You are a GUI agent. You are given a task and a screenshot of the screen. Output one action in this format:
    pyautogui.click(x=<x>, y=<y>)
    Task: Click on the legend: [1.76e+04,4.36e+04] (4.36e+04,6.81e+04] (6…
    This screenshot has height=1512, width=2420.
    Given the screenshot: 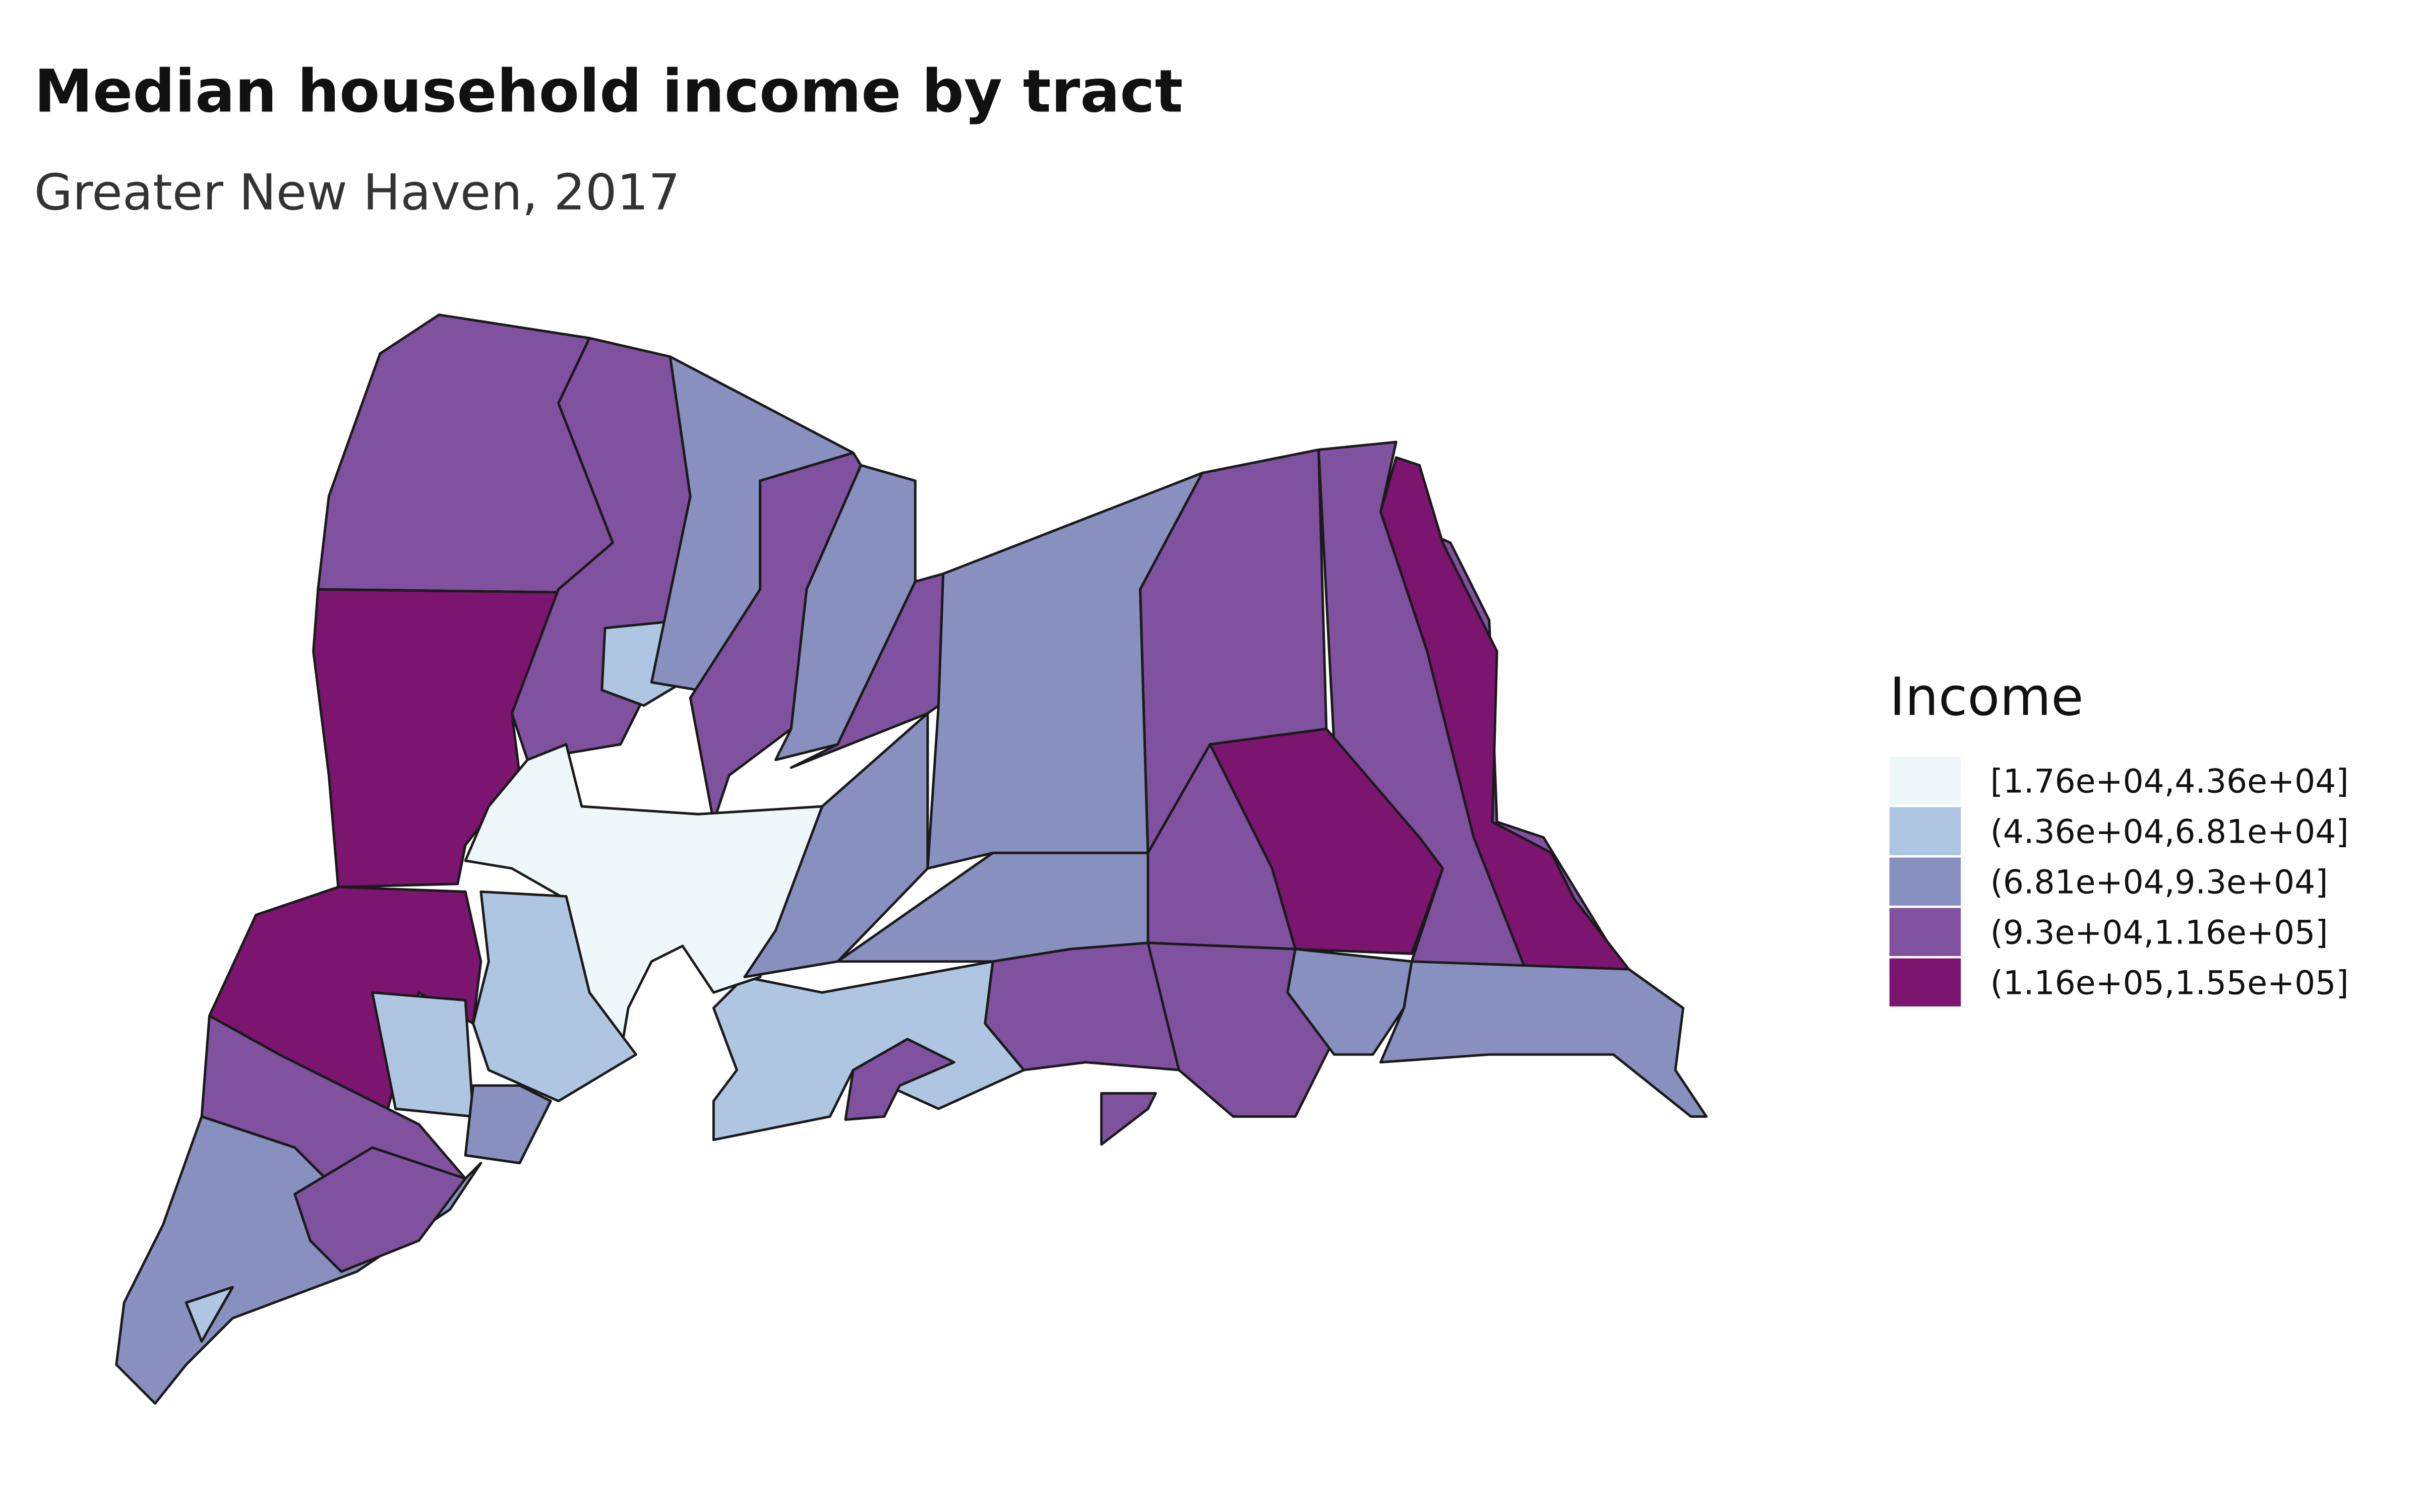 What is the action you would take?
    pyautogui.click(x=2119, y=882)
    